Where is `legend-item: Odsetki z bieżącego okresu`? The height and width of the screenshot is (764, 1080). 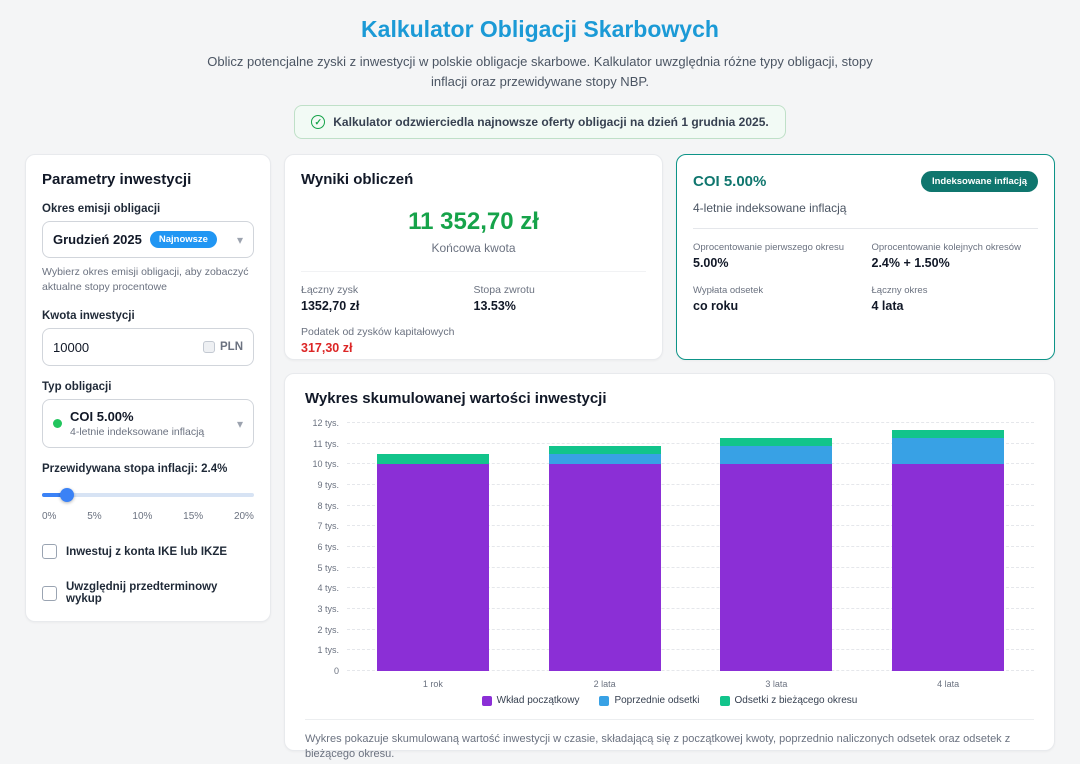
legend-item: Odsetki z bieżącego okresu is located at coordinates (788, 700).